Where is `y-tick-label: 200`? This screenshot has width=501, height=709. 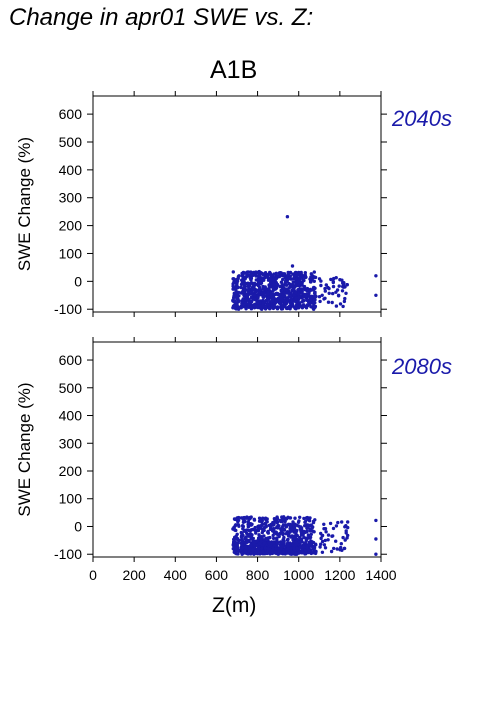 y-tick-label: 200 is located at coordinates (71, 471).